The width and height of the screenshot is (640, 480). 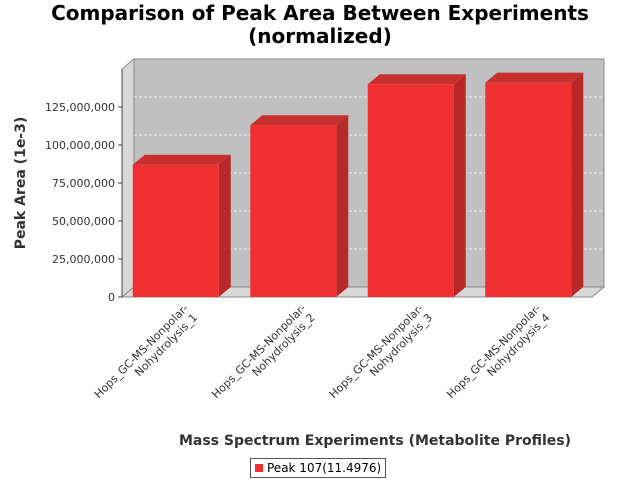 I want to click on x-tick-label: Hops_GC-MS-Nonpolar-Nohydrolysis_4, so click(x=498, y=356).